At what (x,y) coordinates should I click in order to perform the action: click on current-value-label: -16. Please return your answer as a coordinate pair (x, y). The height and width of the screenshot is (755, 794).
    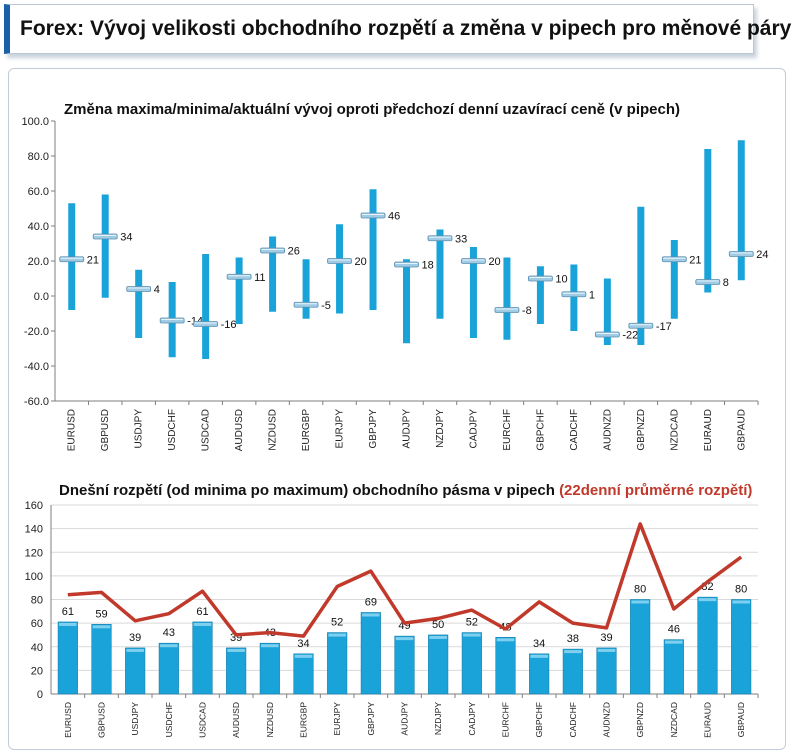
    Looking at the image, I should click on (229, 325).